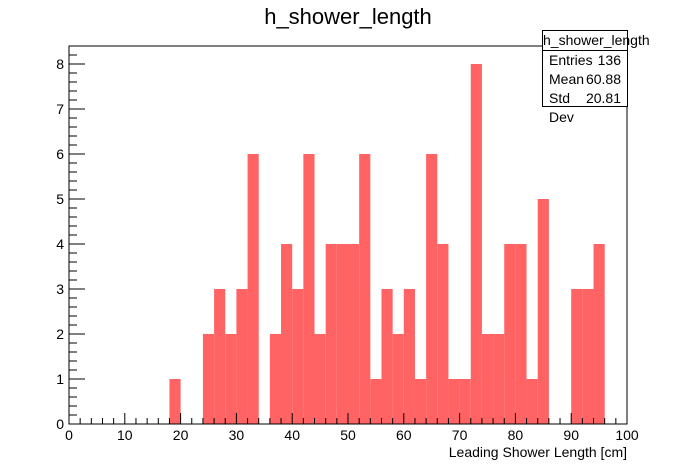 Image resolution: width=696 pixels, height=472 pixels. What do you see at coordinates (571, 60) in the screenshot?
I see `stats-label: Entries` at bounding box center [571, 60].